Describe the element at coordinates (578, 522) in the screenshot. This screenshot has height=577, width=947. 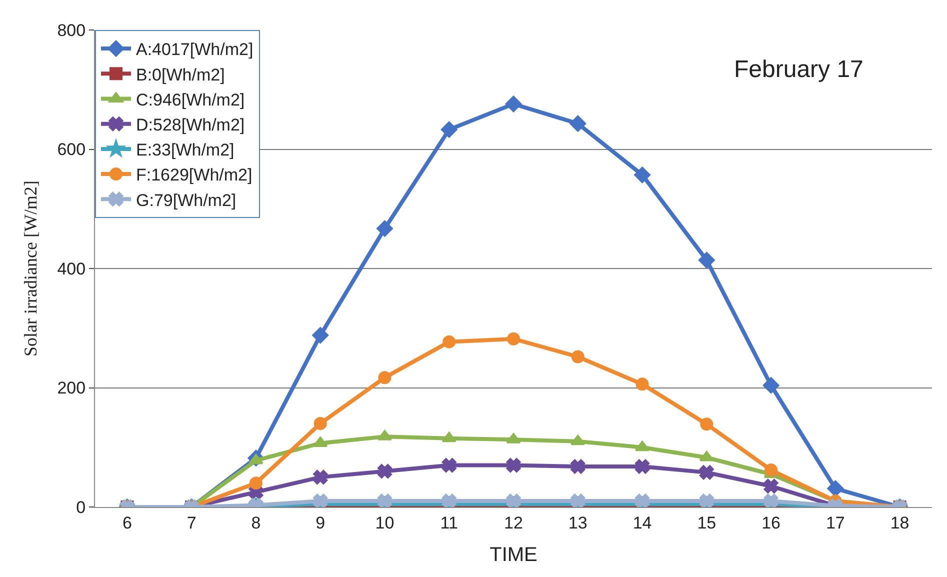
I see `x-tick-label: 13` at that location.